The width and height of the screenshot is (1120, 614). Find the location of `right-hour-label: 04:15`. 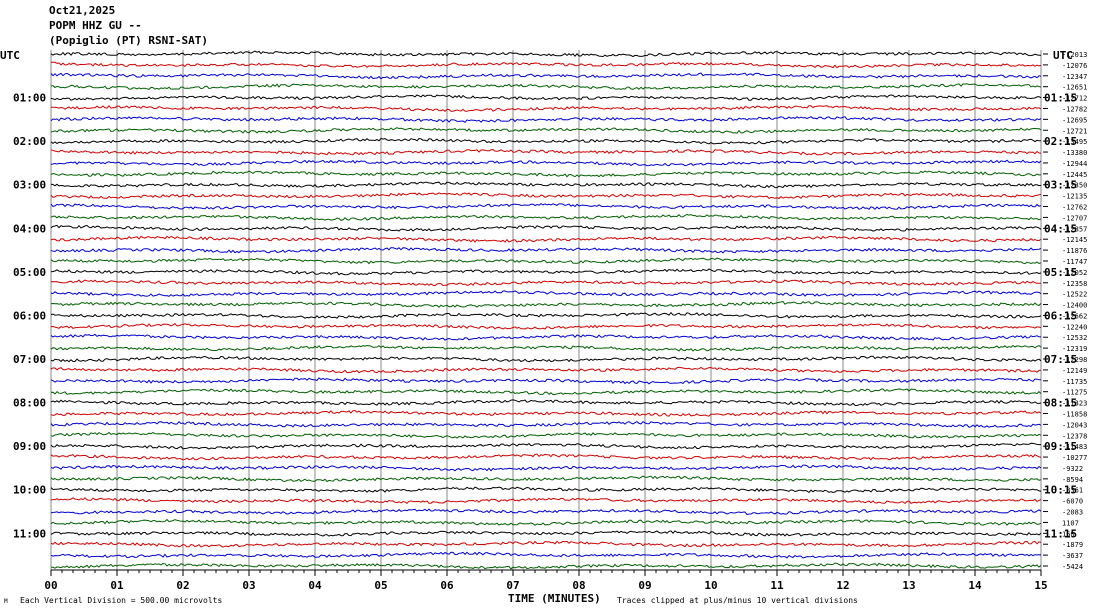

right-hour-label: 04:15 is located at coordinates (1060, 228).